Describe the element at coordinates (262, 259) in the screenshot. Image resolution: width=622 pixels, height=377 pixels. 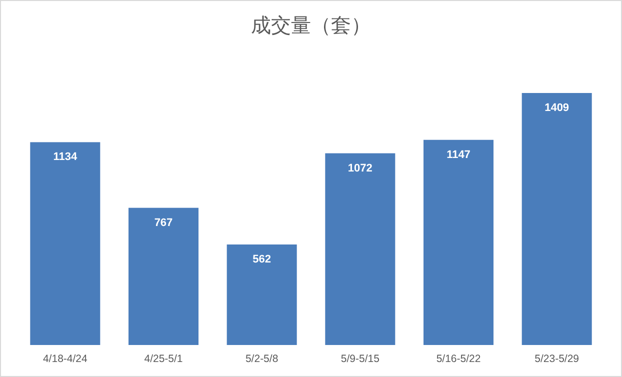
I see `data-label: 562` at that location.